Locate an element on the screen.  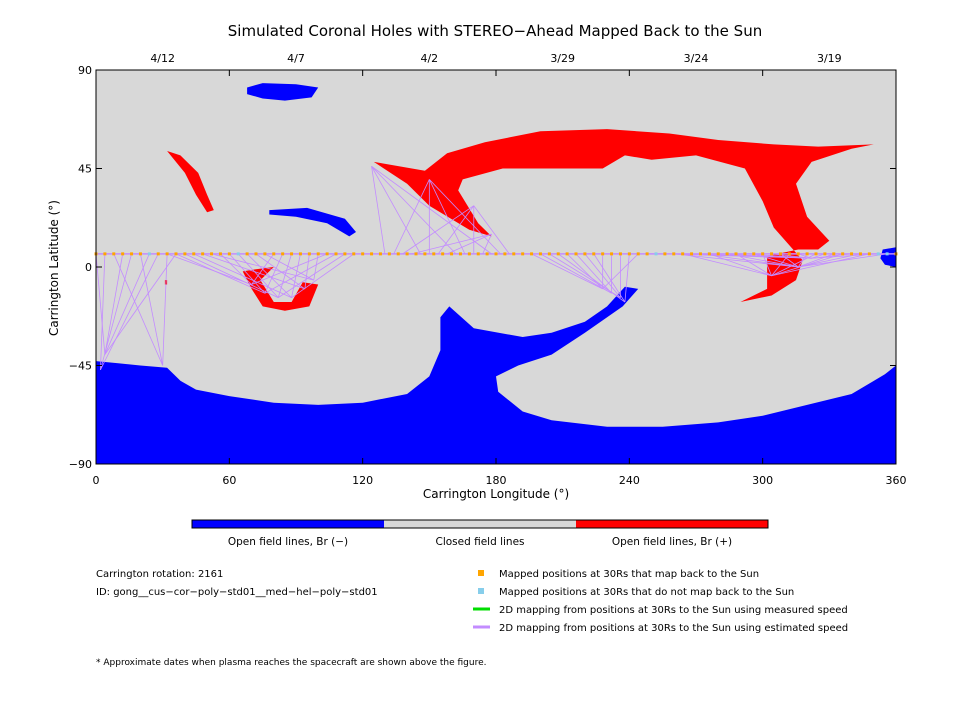
date-tick-label: 4/12 is located at coordinates (162, 58).